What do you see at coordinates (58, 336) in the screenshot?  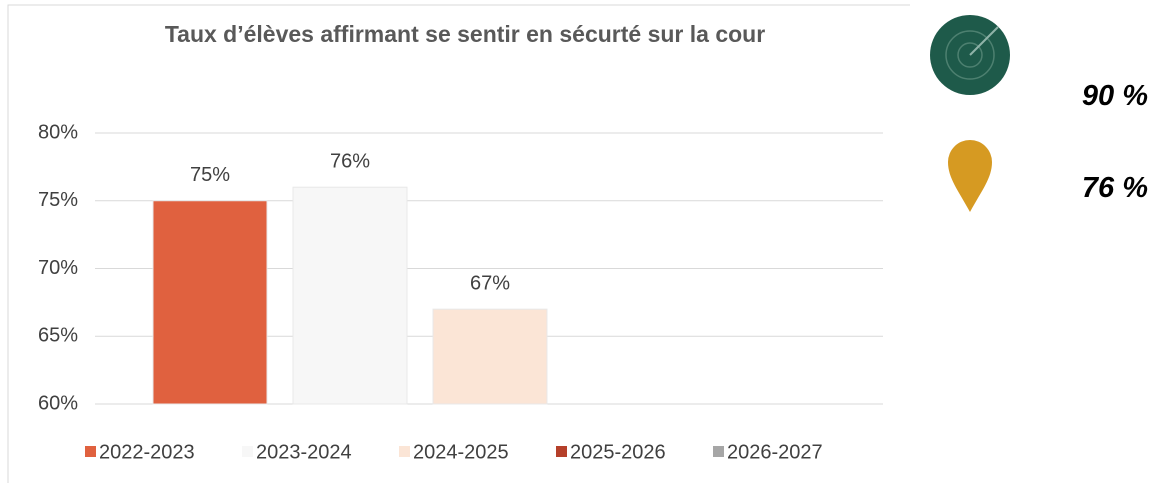 I see `y-tick-label: 65%` at bounding box center [58, 336].